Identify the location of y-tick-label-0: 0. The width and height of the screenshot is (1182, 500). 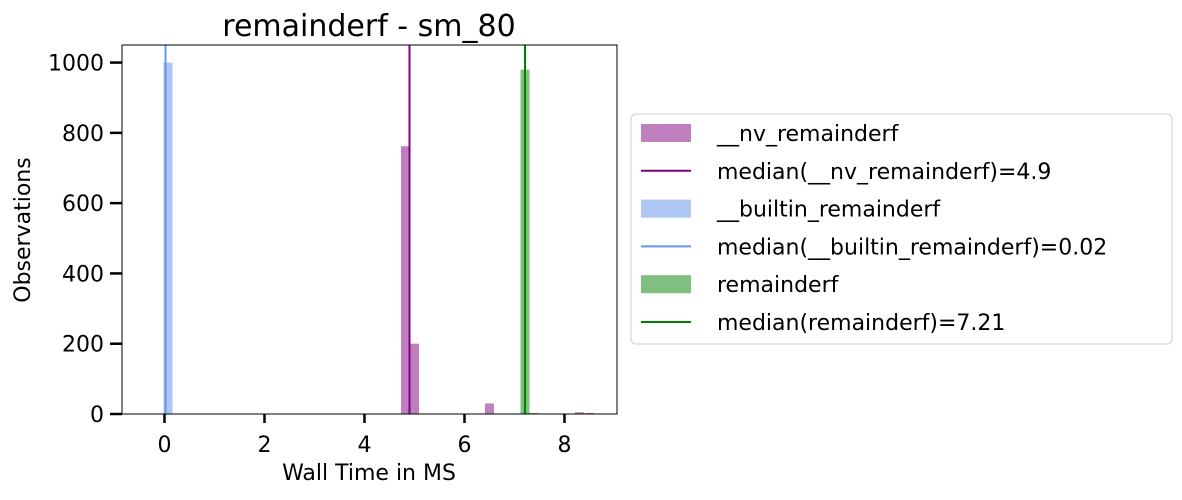
(97, 415).